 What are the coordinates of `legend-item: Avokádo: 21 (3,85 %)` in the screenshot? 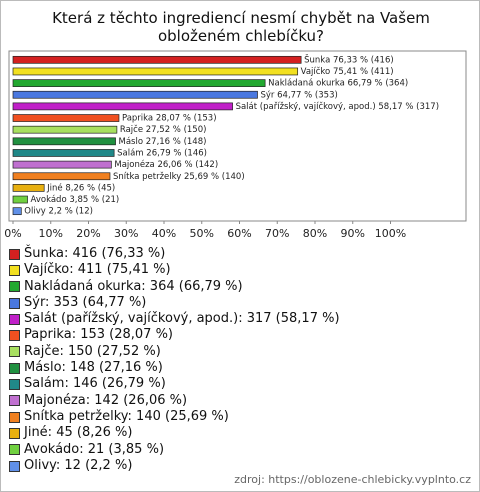 It's located at (174, 450).